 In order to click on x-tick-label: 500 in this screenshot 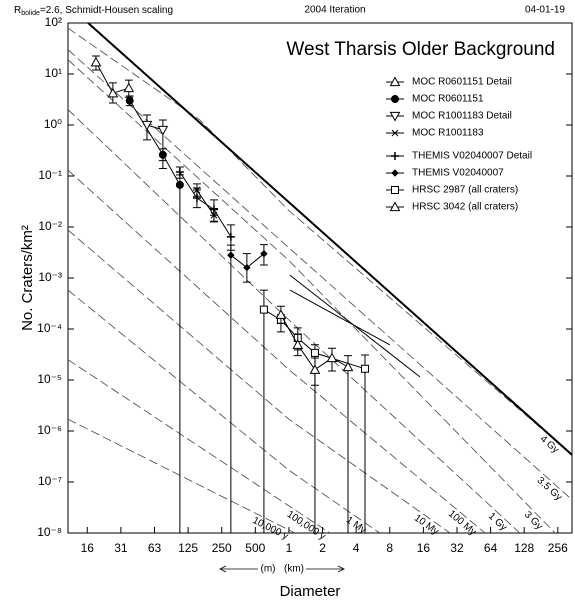, I will do `click(255, 548)`.